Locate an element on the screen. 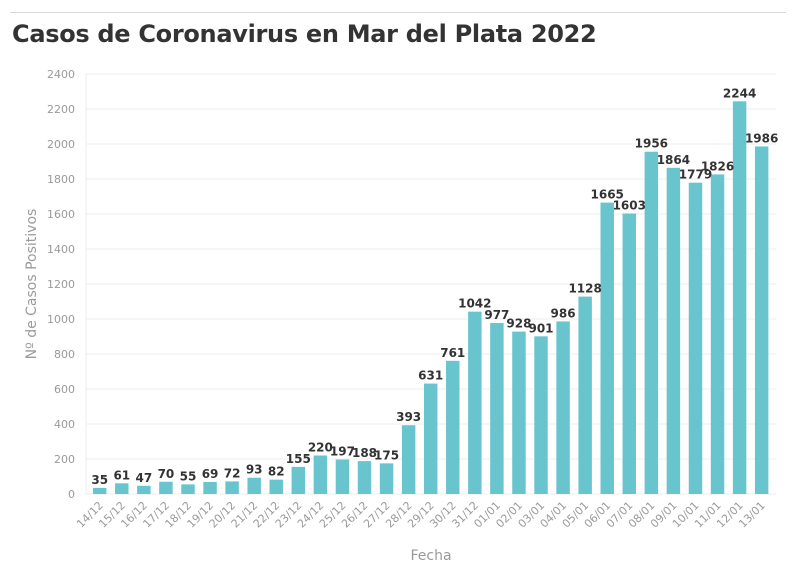 This screenshot has height=575, width=796. y-axis-title: Nº de Casos Positivos is located at coordinates (32, 284).